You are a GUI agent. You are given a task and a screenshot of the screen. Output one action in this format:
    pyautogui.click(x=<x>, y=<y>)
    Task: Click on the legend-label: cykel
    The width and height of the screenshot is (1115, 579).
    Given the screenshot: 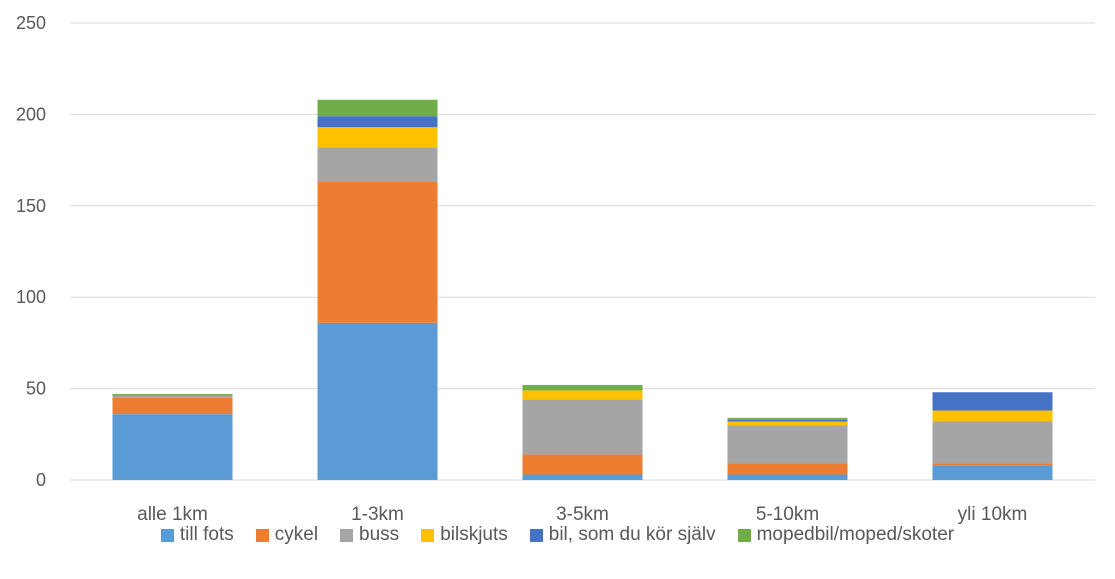 What is the action you would take?
    pyautogui.click(x=296, y=534)
    